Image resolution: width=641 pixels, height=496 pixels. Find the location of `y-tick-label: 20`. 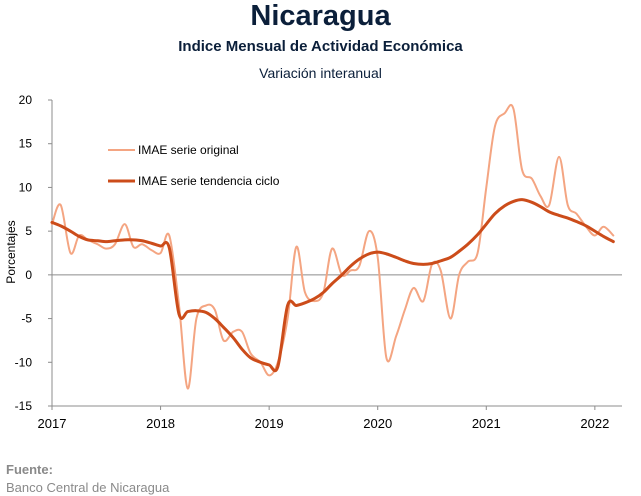

y-tick-label: 20 is located at coordinates (26, 100).